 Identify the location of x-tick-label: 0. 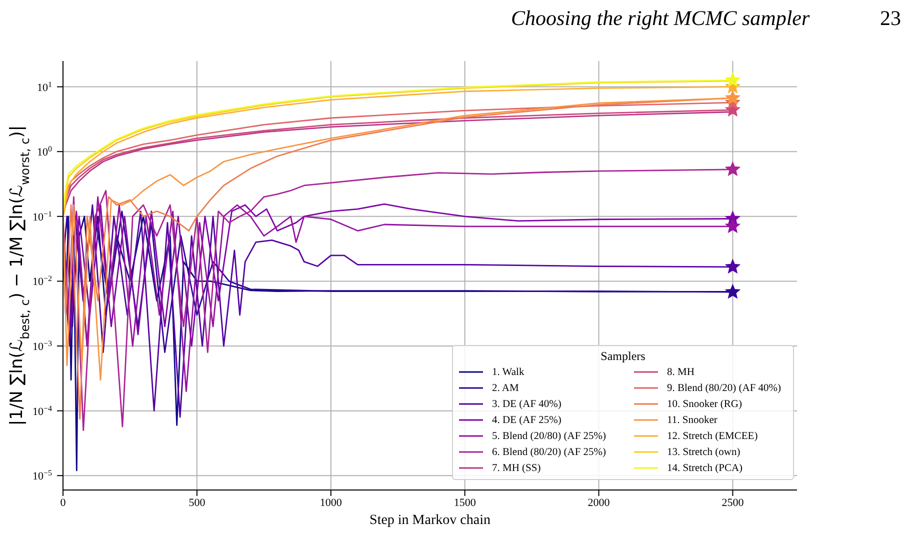
(63, 502).